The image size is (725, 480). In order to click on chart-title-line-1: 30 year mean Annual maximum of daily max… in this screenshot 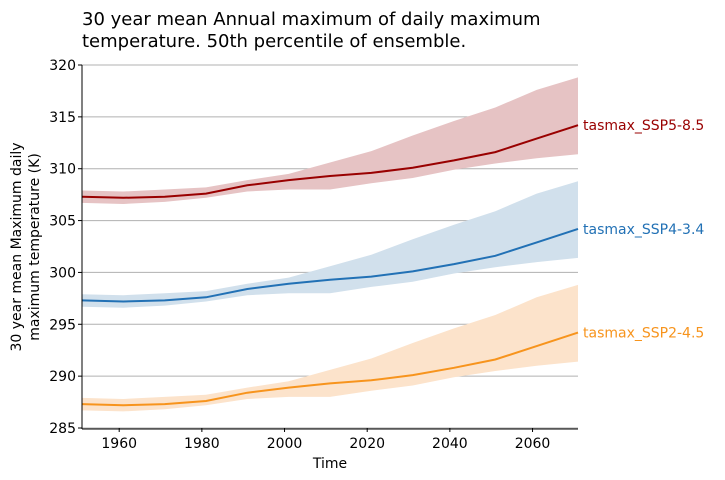, I will do `click(311, 19)`.